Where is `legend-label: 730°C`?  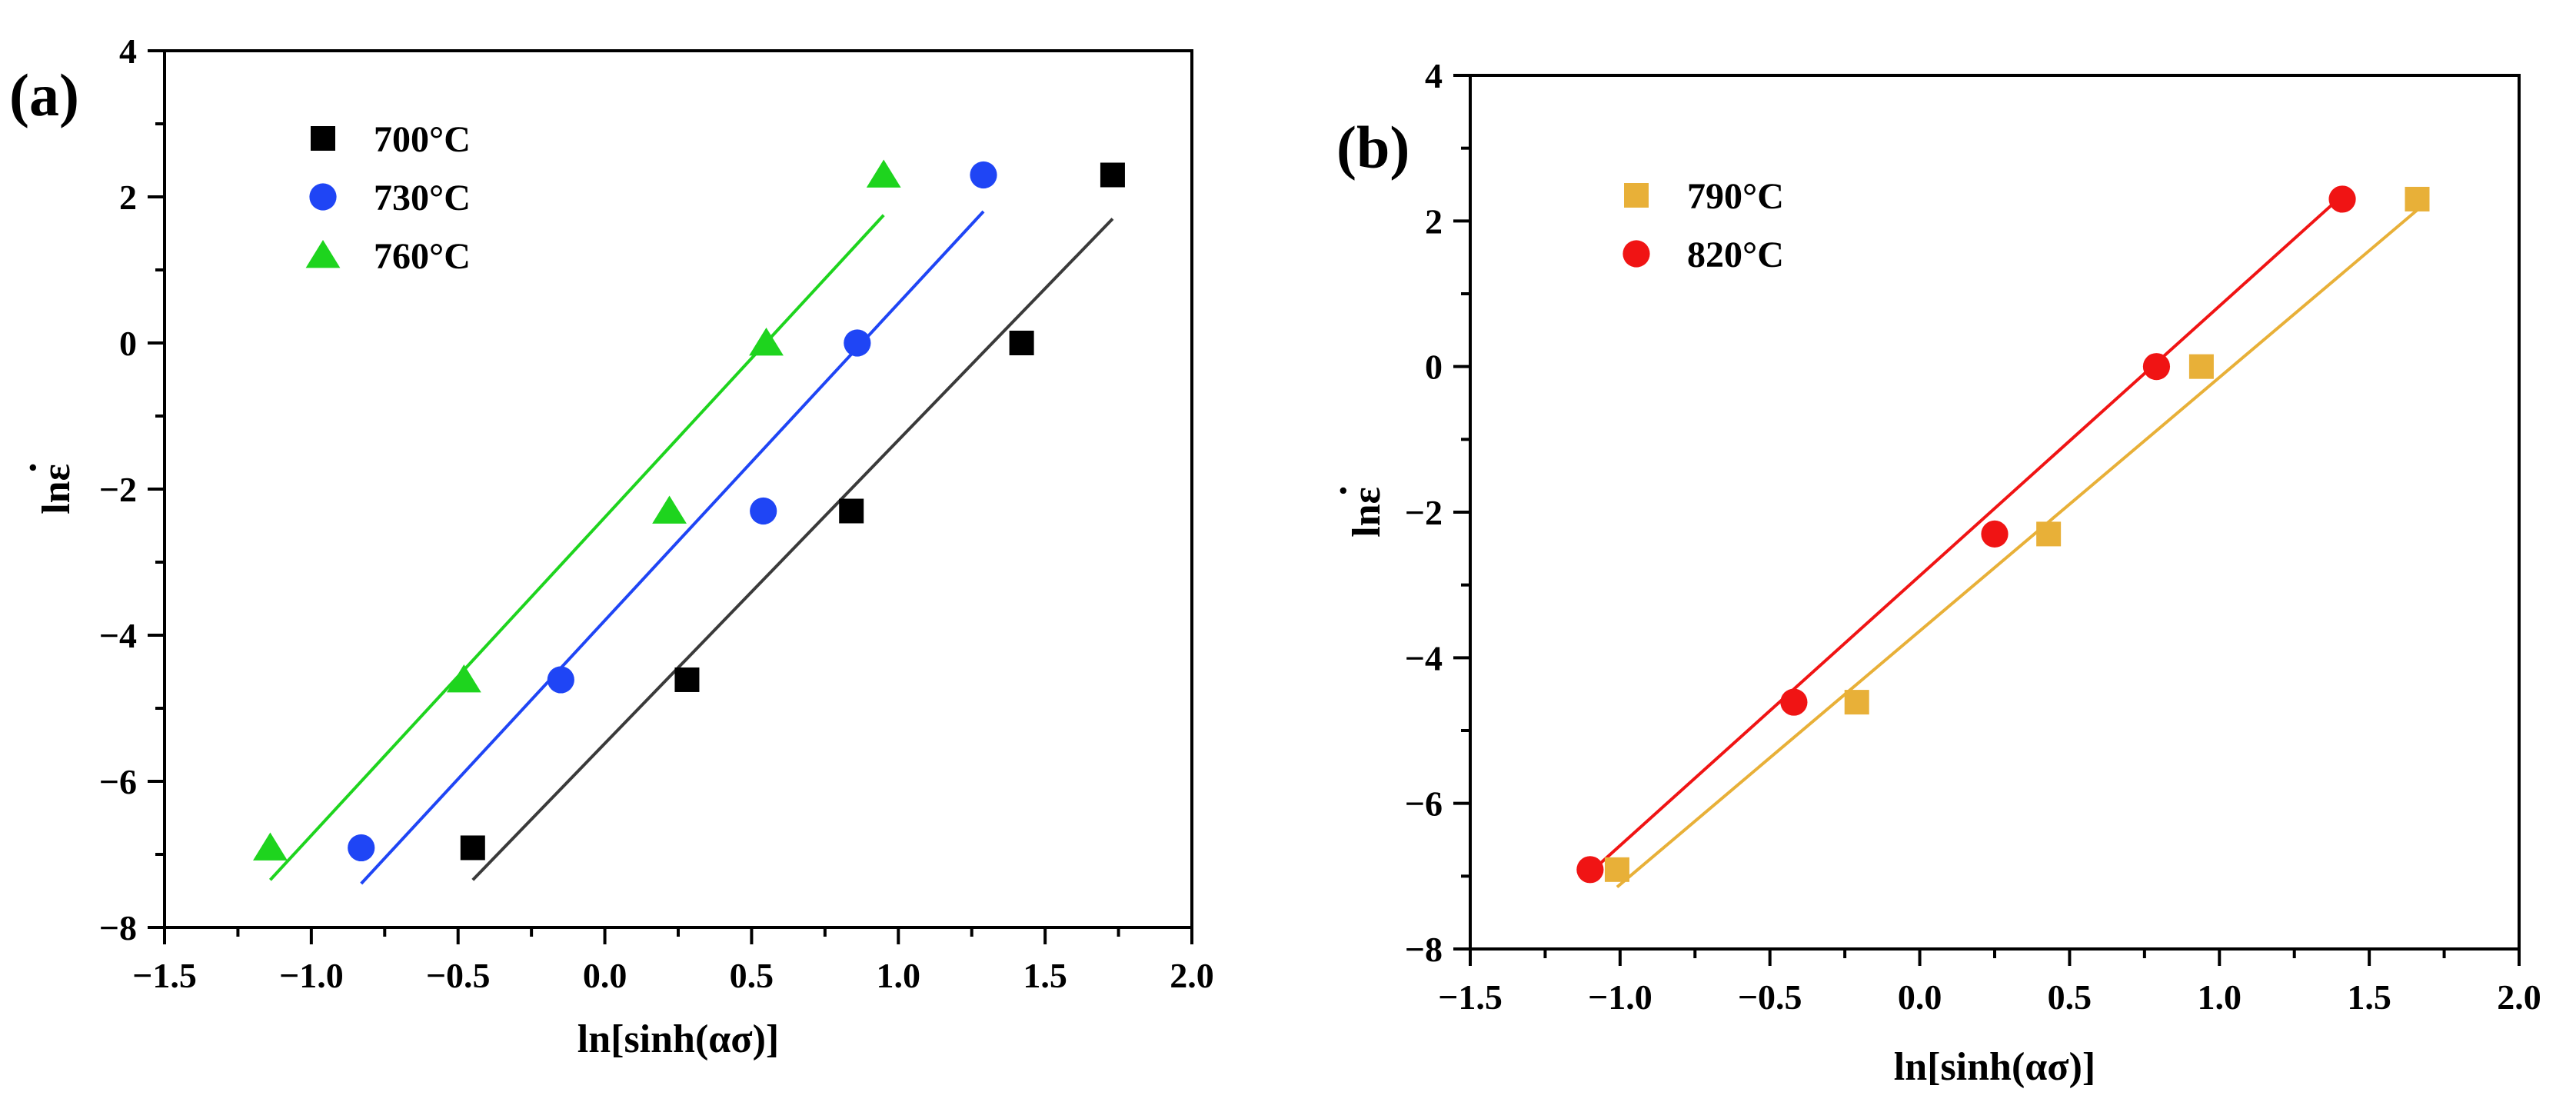
legend-label: 730°C is located at coordinates (423, 198).